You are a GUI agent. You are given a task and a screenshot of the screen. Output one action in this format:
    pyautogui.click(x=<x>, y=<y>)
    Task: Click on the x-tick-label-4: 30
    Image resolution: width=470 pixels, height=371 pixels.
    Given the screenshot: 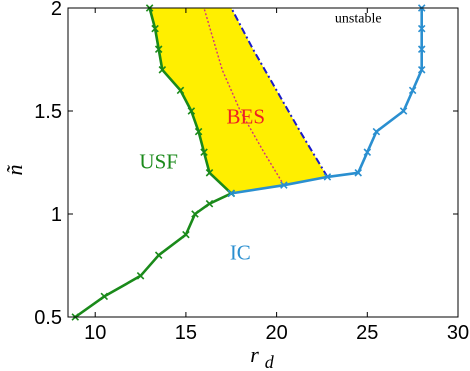 What is the action you would take?
    pyautogui.click(x=458, y=333)
    